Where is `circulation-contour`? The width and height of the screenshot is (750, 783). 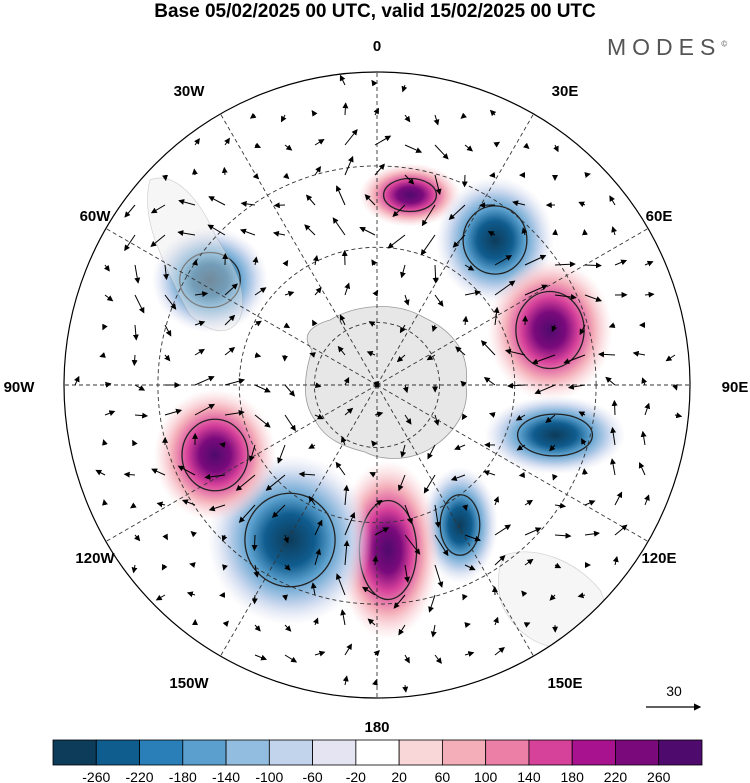 circulation-contour is located at coordinates (555, 435).